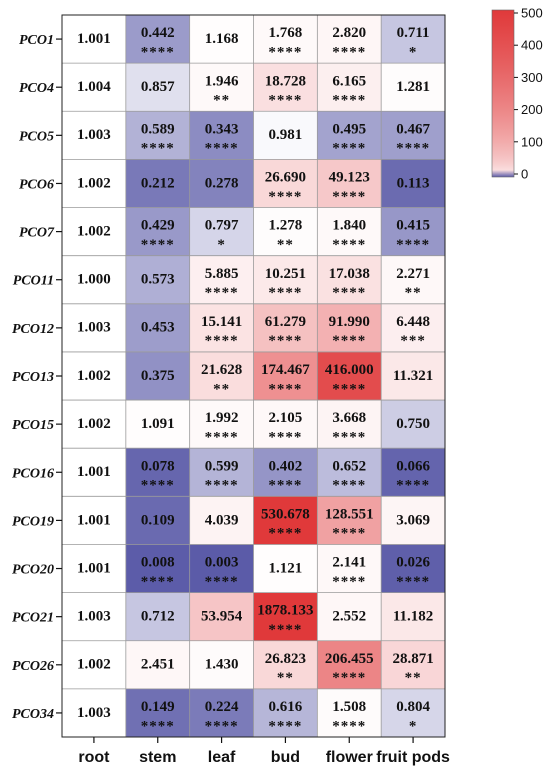 The height and width of the screenshot is (777, 550). I want to click on cell-value-label: 174.467, so click(285, 370).